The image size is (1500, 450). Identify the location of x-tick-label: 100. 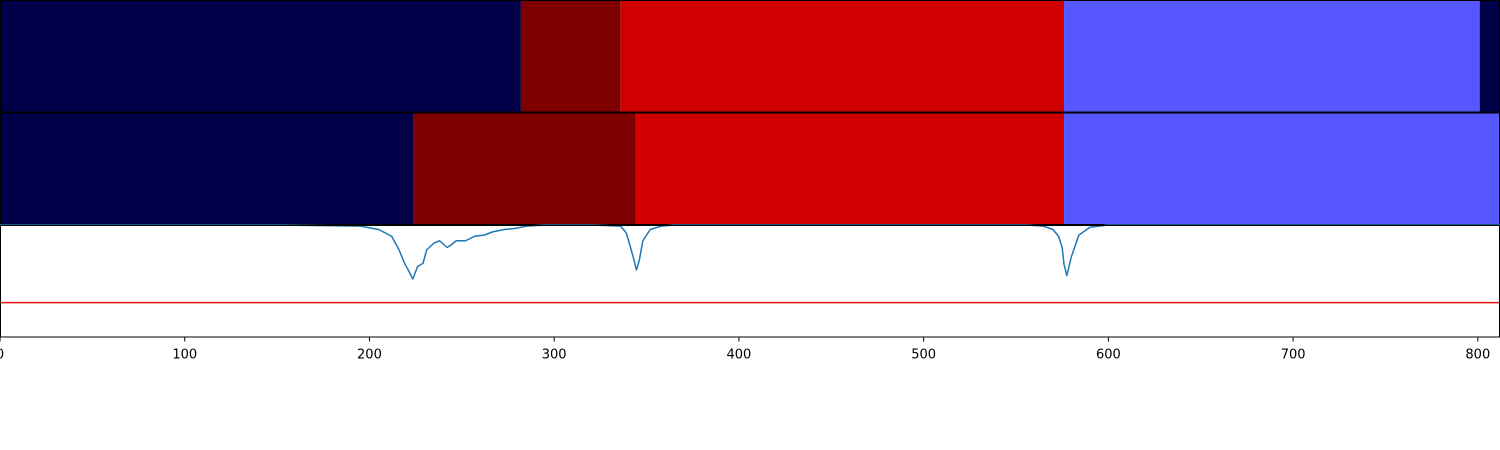
(184, 355).